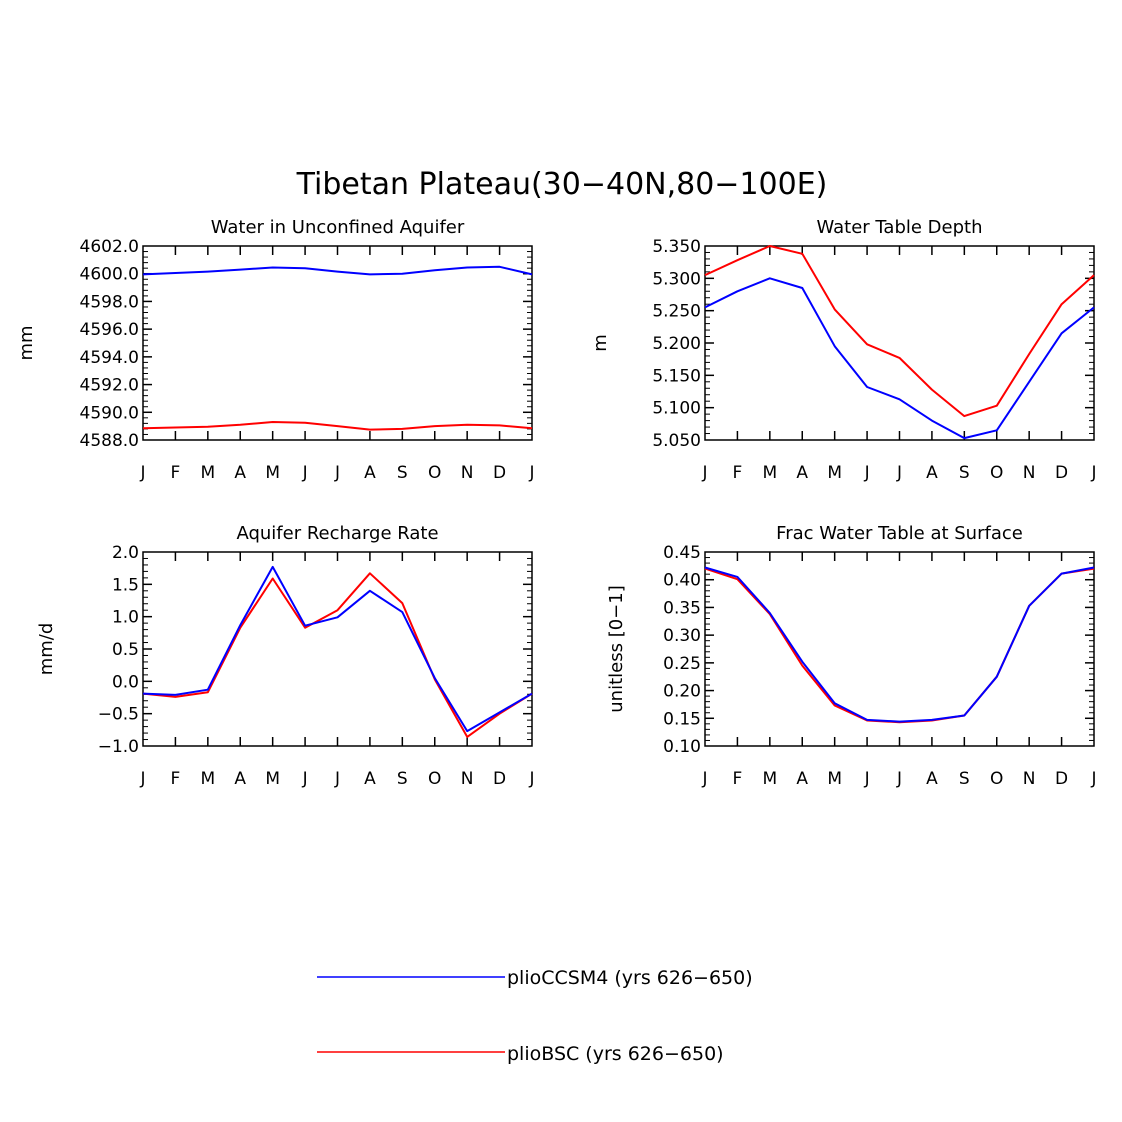 The height and width of the screenshot is (1122, 1122). Describe the element at coordinates (682, 636) in the screenshot. I see `y-tick-label: 0.30` at that location.